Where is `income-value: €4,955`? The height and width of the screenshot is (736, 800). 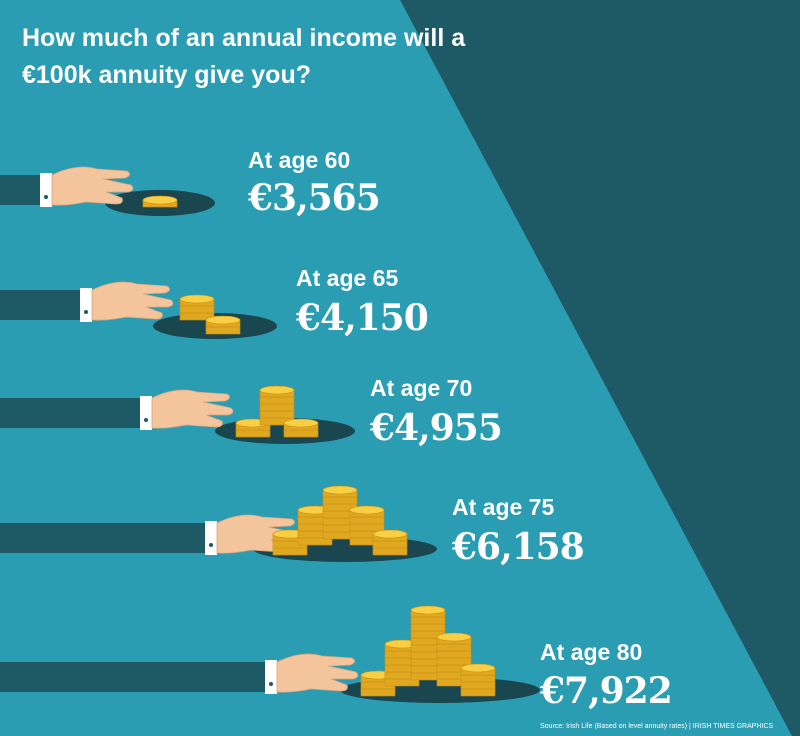
income-value: €4,955 is located at coordinates (435, 428).